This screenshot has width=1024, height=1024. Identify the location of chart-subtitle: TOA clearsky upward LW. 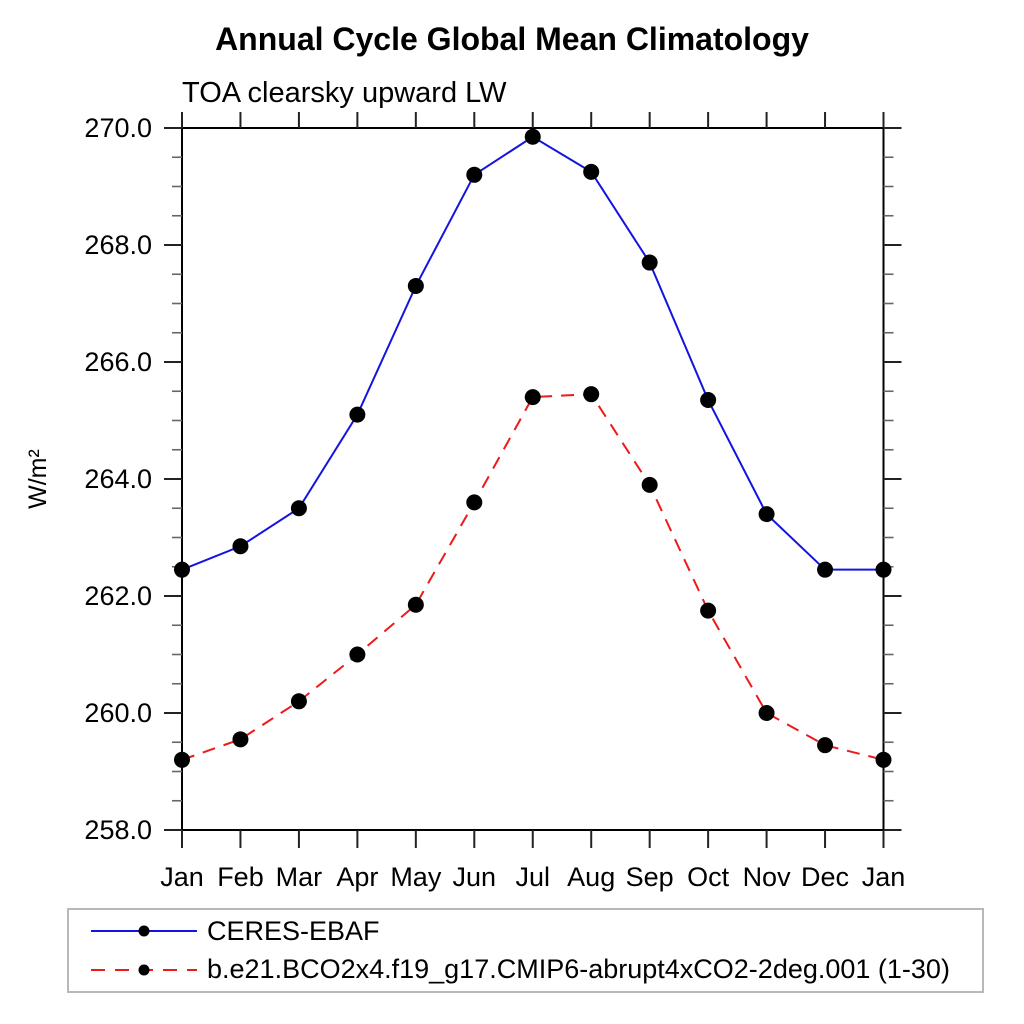
(344, 93).